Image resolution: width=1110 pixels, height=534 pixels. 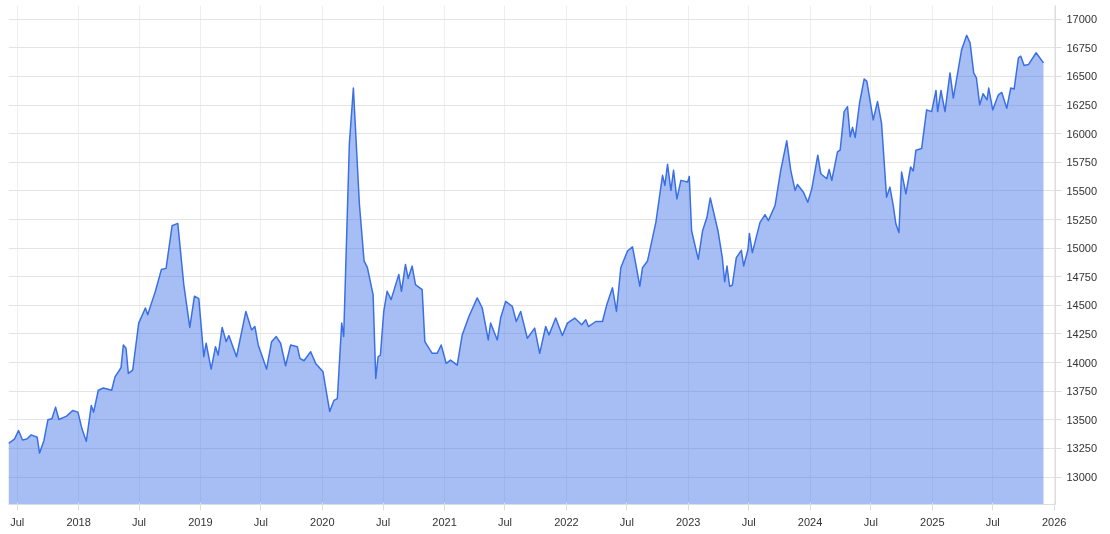 I want to click on x-tick-label: 2022, so click(x=566, y=521).